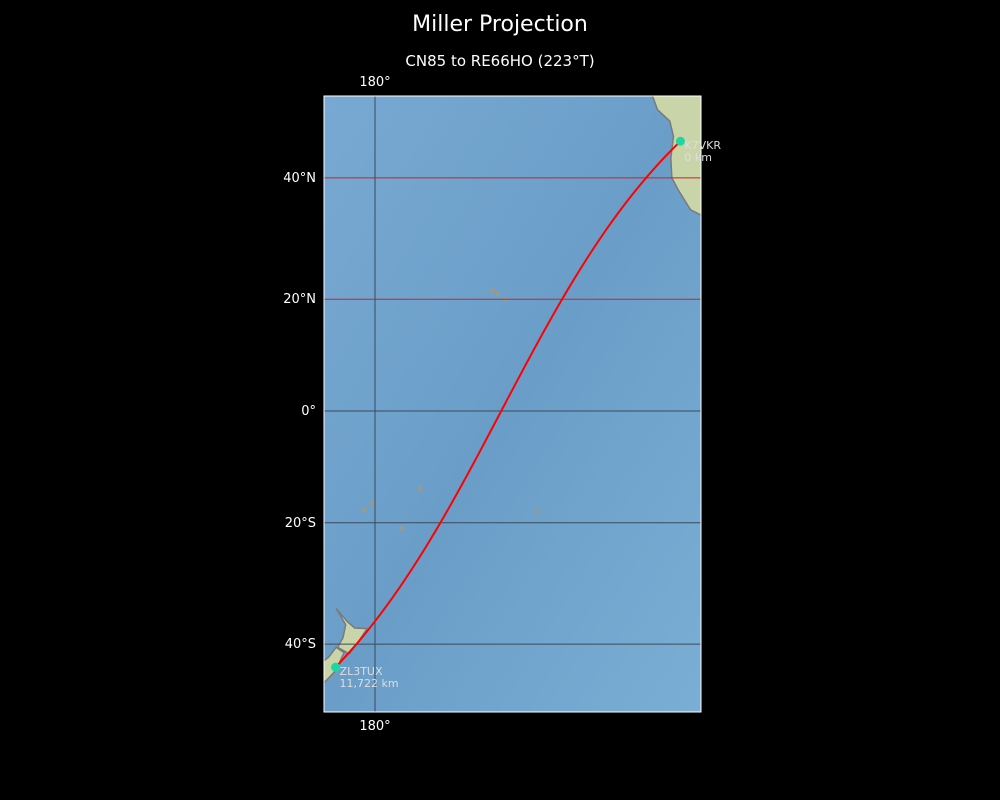 The height and width of the screenshot is (800, 1000). I want to click on lat-tick-label: 40°N, so click(299, 178).